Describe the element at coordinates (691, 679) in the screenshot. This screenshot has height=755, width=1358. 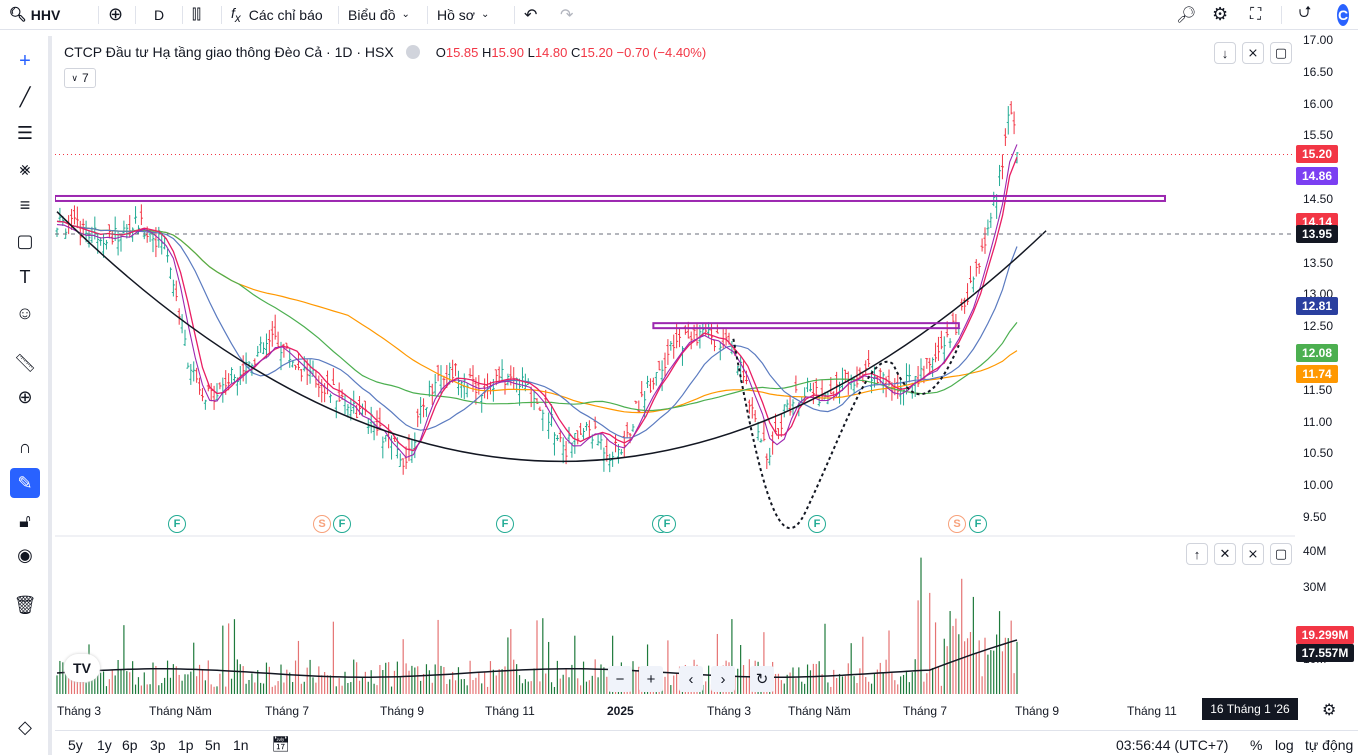
I see `scroll-left-button: ‹` at that location.